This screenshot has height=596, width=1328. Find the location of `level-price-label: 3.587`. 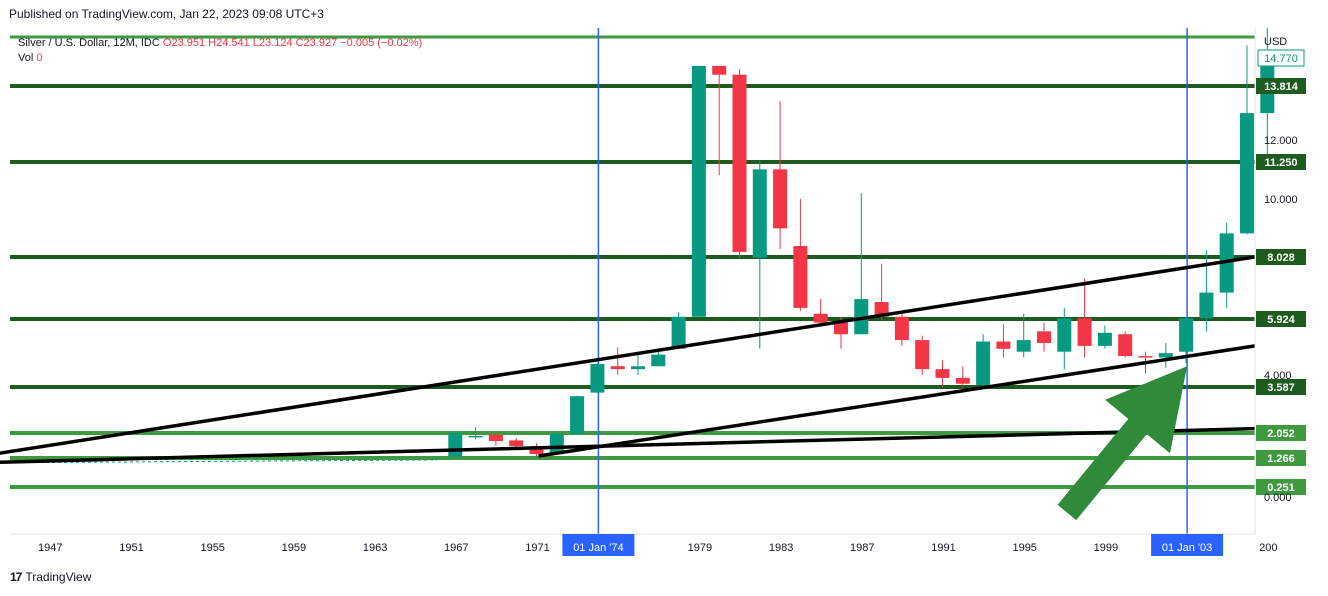

level-price-label: 3.587 is located at coordinates (1281, 388).